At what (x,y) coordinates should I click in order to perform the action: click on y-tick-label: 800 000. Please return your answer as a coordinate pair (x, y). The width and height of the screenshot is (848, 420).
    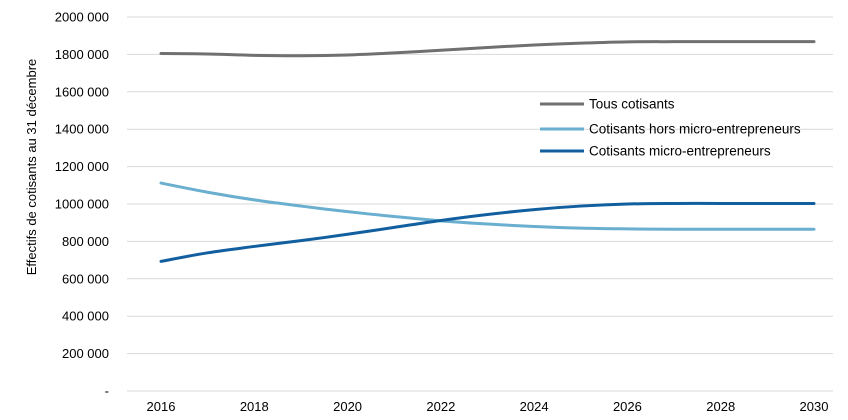
    Looking at the image, I should click on (85, 241).